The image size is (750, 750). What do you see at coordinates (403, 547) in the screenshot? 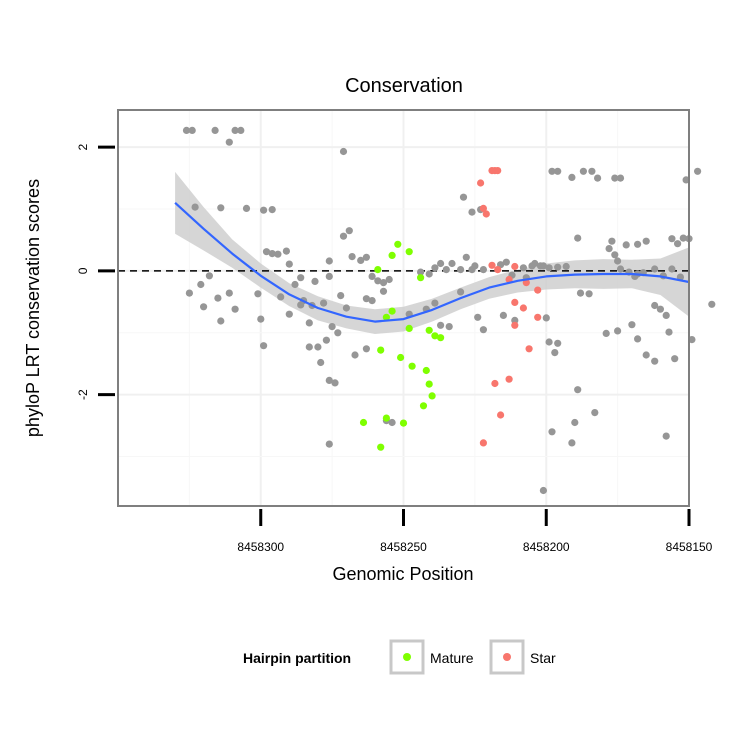
I see `x-tick-label: 8458250` at bounding box center [403, 547].